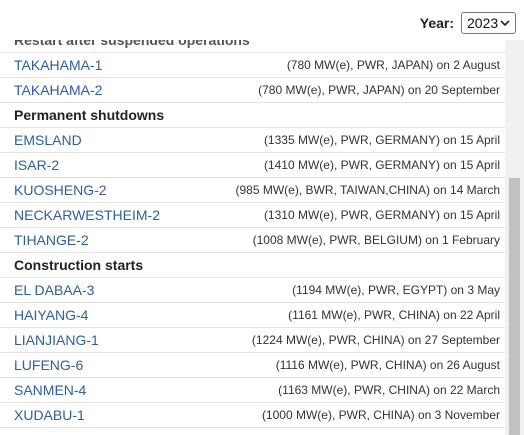 This screenshot has height=435, width=524. I want to click on reactor-detail: (1335 MW(e), PWR, GERMANY) on 15 April, so click(381, 140).